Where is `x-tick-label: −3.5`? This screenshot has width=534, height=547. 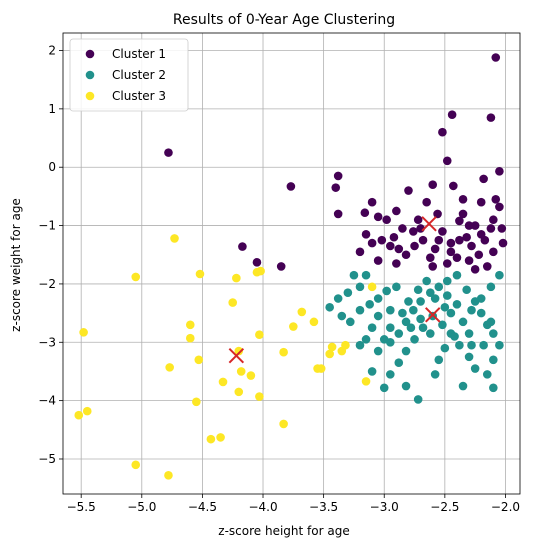 x-tick-label: −3.5 is located at coordinates (323, 507).